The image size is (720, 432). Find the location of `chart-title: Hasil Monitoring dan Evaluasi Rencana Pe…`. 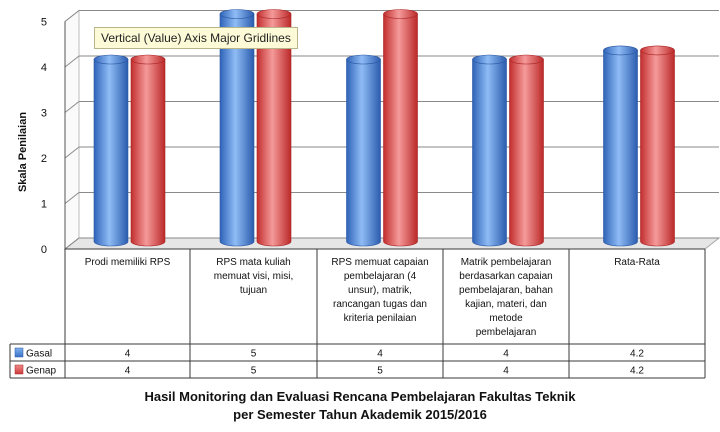

chart-title: Hasil Monitoring dan Evaluasi Rencana Pe… is located at coordinates (360, 396).